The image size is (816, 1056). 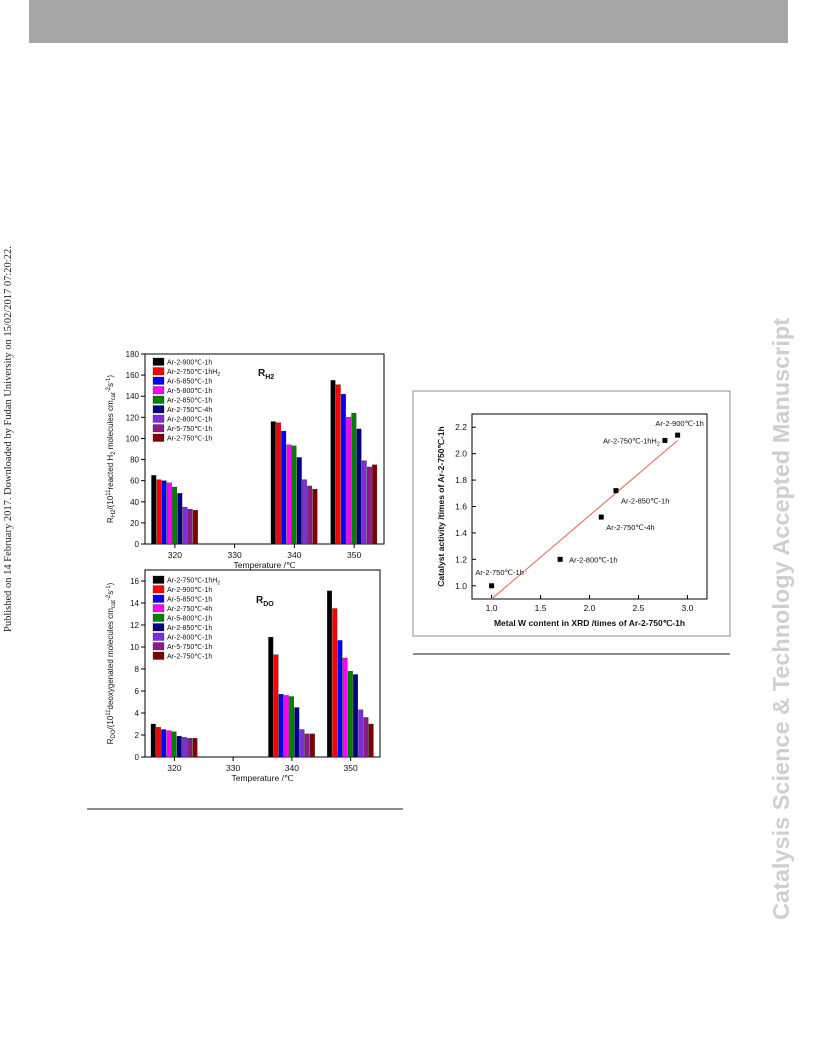 I want to click on y-tick-label: 20, so click(x=134, y=523).